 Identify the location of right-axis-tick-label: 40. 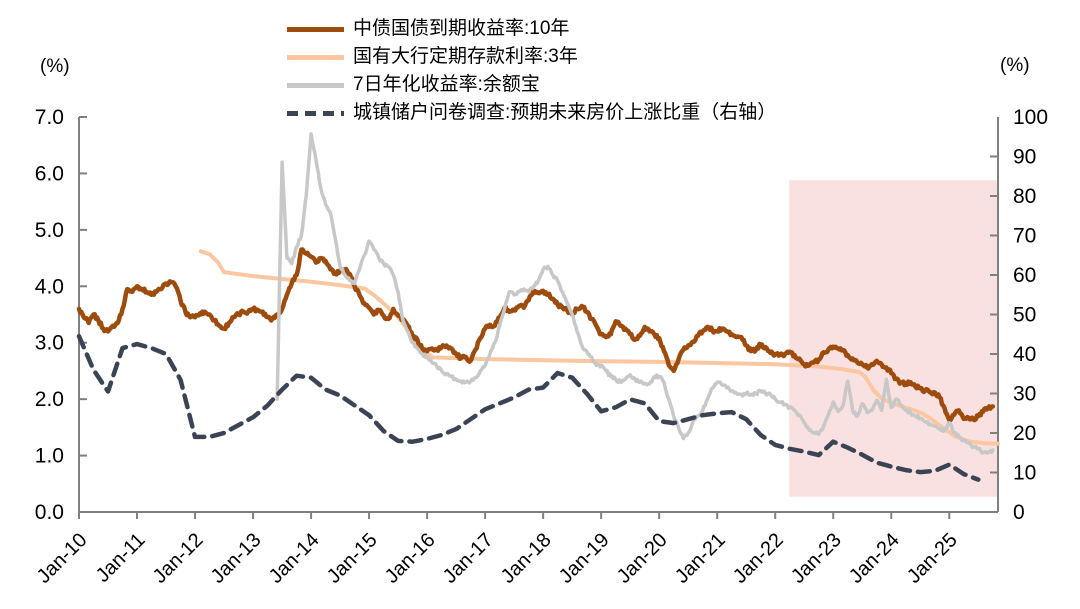
(1024, 354).